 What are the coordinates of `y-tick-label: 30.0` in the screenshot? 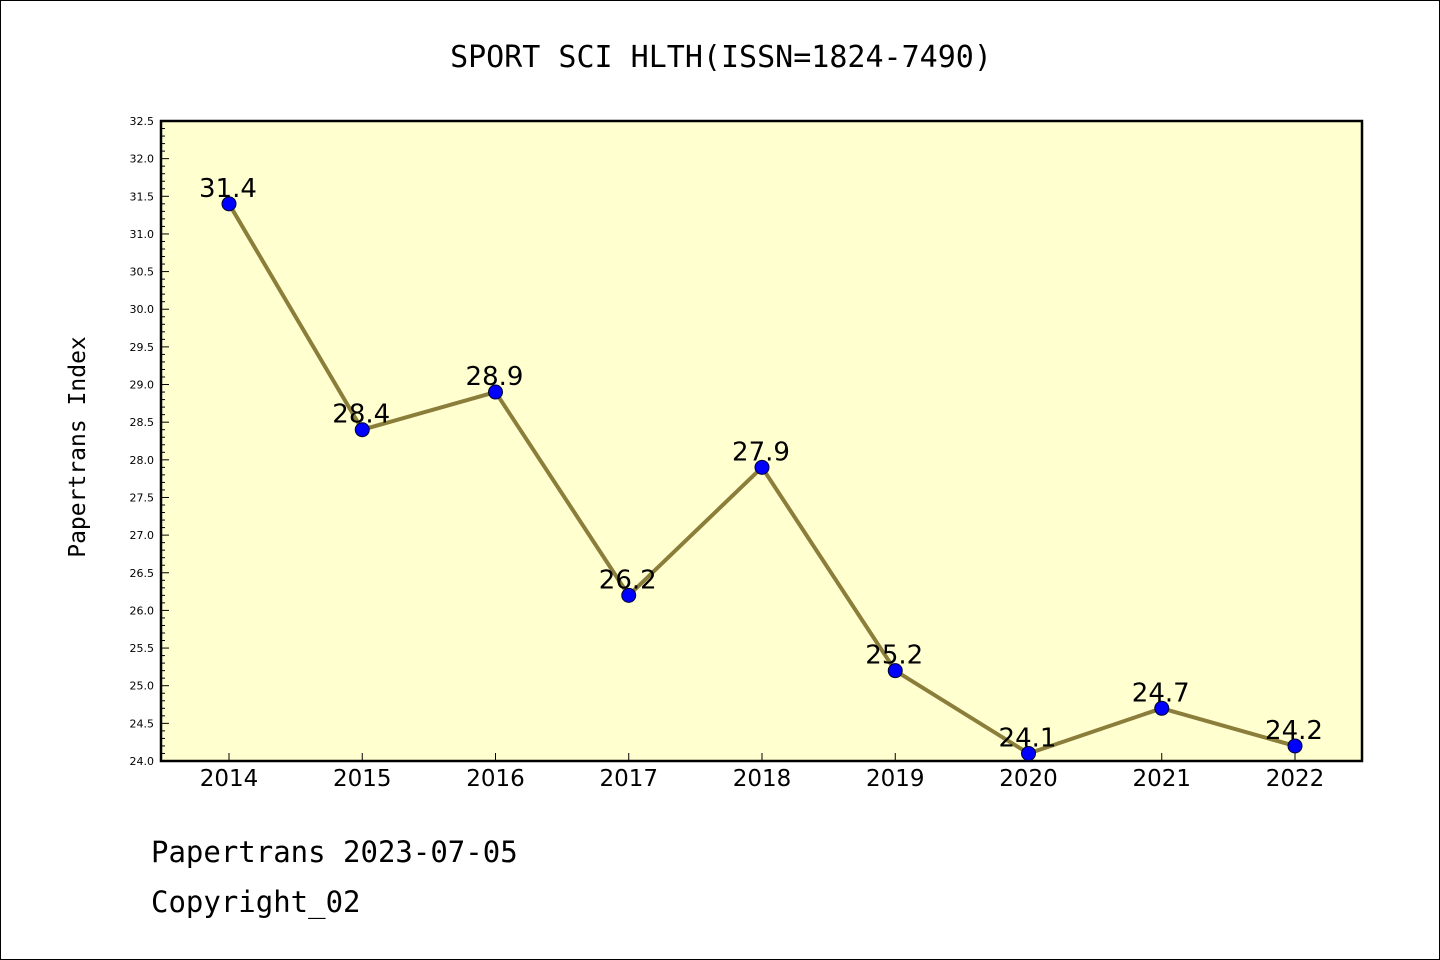 It's located at (142, 309).